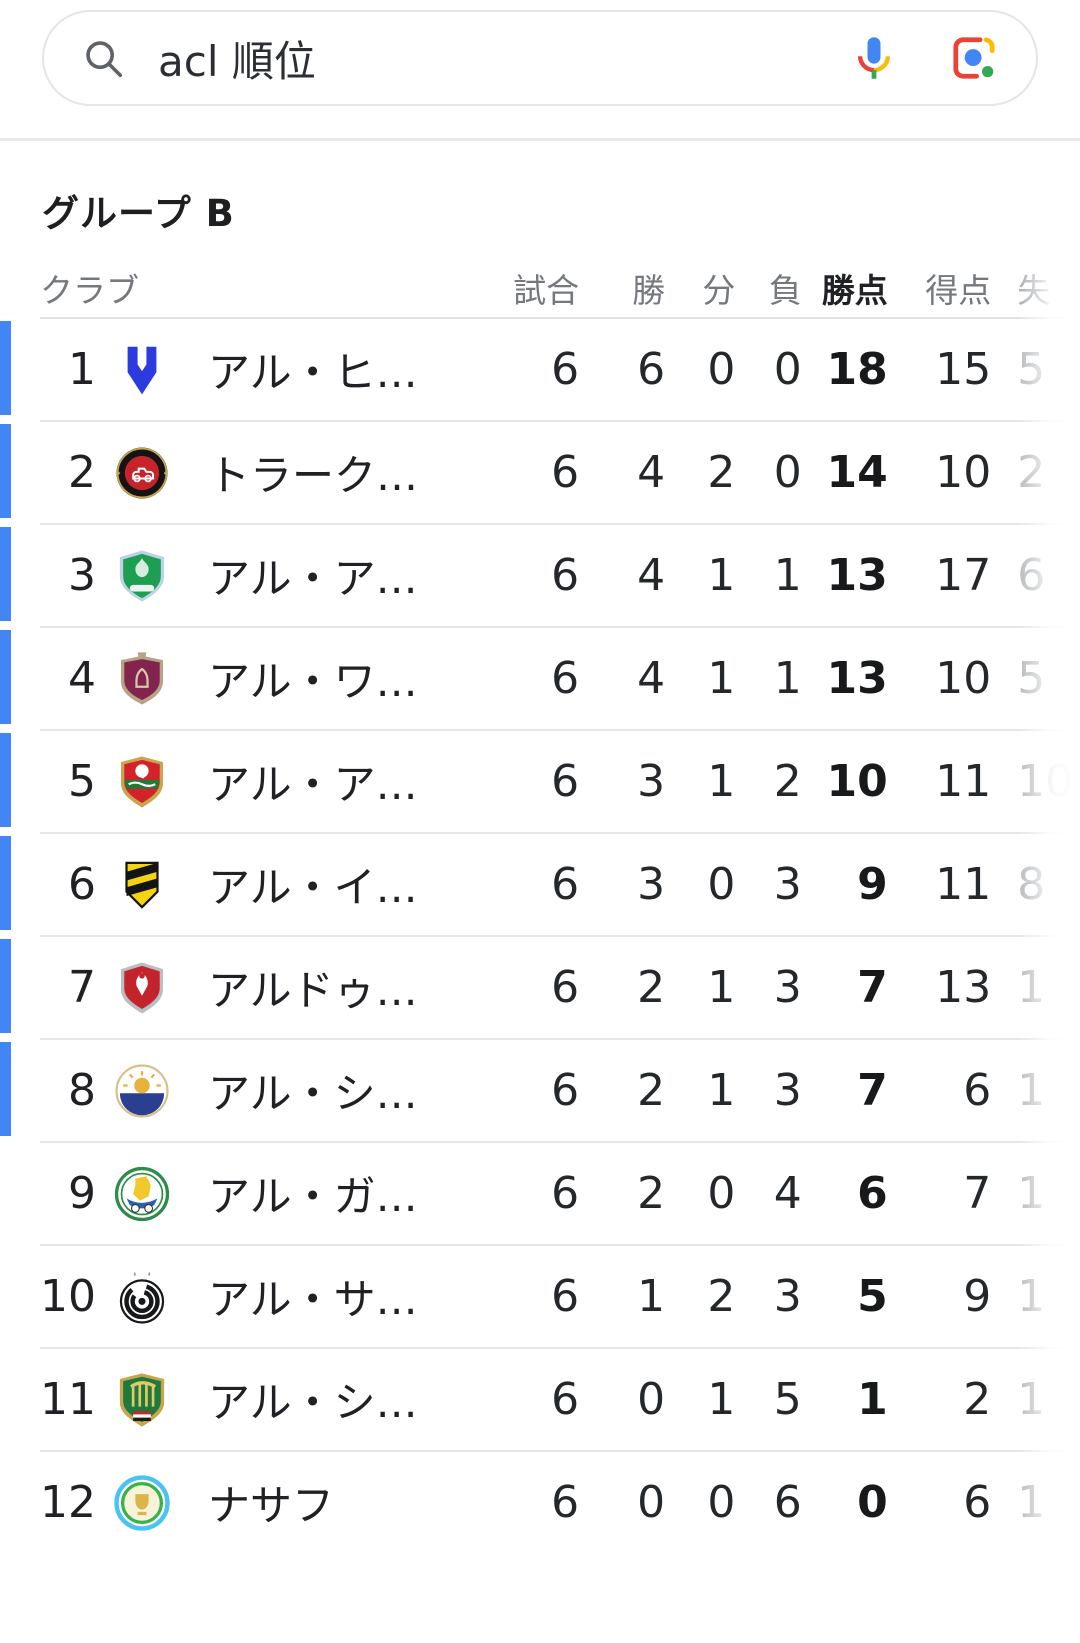 The width and height of the screenshot is (1080, 1643). Describe the element at coordinates (271, 1505) in the screenshot. I see `team-name: ナサフ` at that location.